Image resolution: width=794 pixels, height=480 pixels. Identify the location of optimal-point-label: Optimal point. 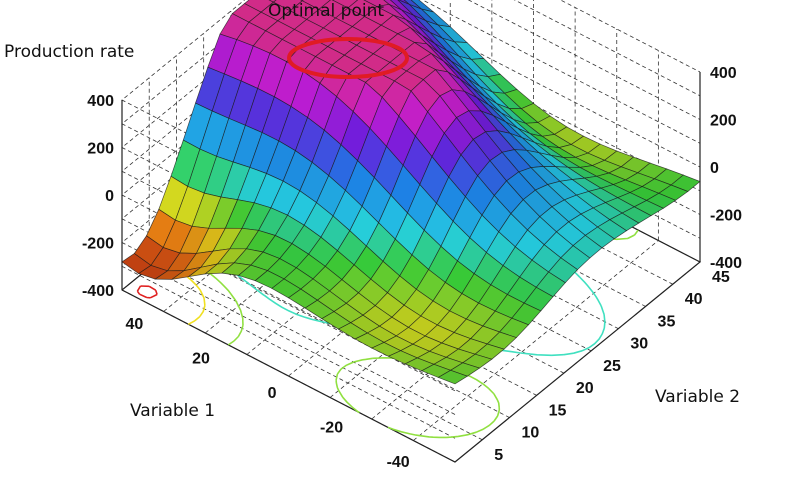
(326, 11).